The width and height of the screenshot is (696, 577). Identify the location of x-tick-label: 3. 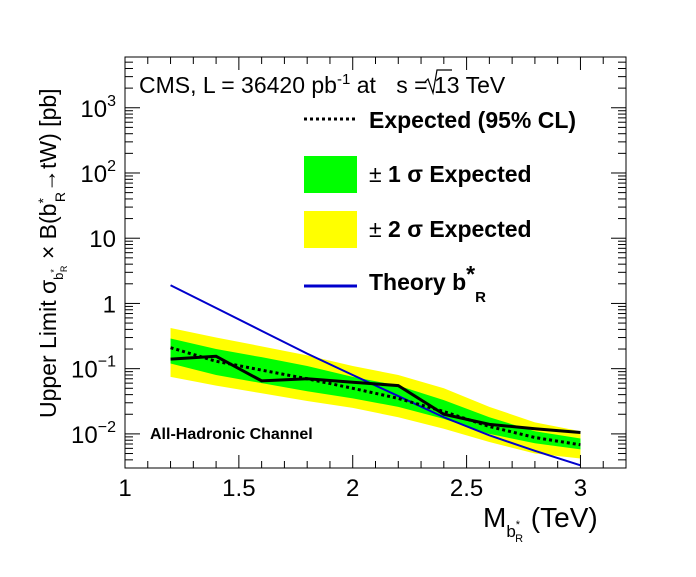
(580, 488).